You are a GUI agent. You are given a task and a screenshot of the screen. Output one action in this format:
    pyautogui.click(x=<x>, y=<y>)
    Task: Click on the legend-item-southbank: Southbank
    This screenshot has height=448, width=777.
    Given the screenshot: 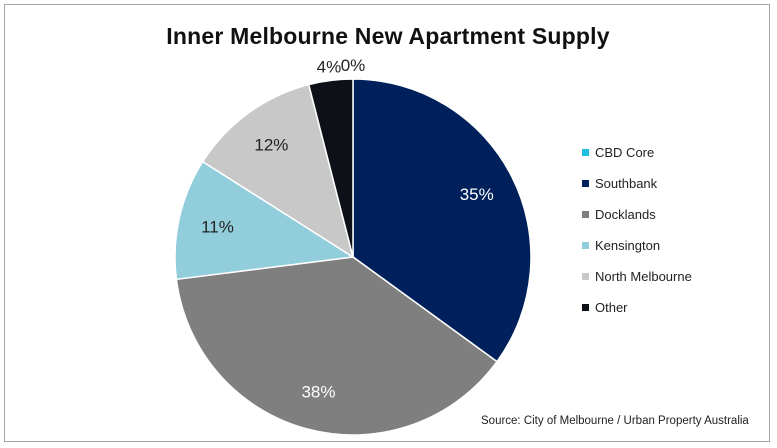 What is the action you would take?
    pyautogui.click(x=637, y=183)
    